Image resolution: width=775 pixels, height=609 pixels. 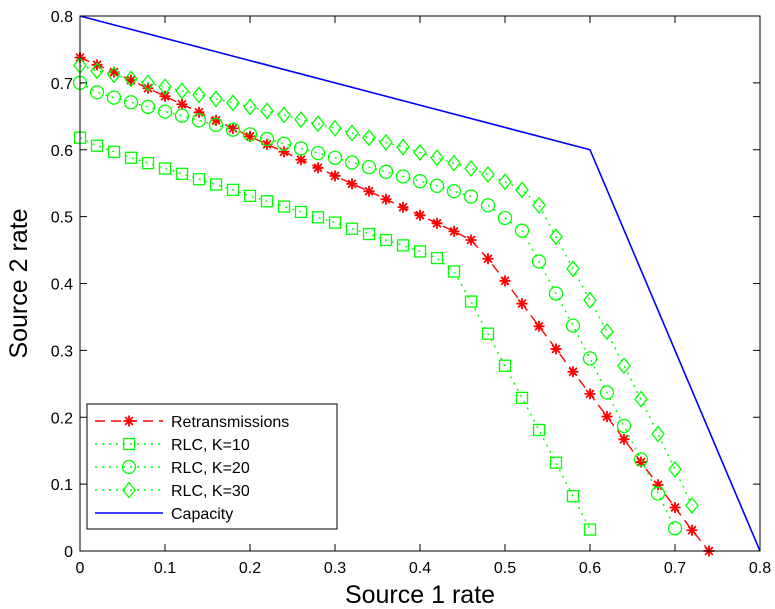 I want to click on legend-label: RLC, K=10, so click(x=210, y=445).